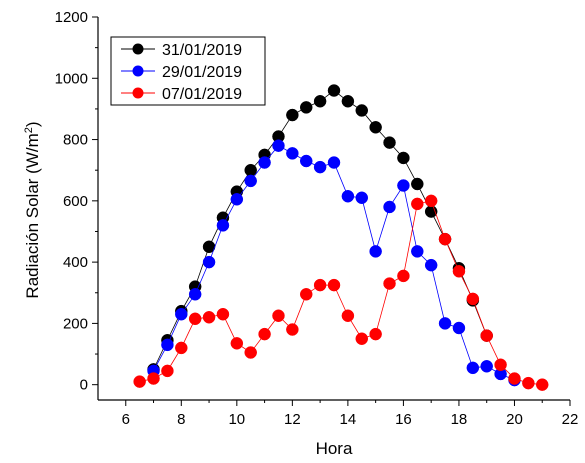  Describe the element at coordinates (75, 140) in the screenshot. I see `y-tick-label: 800` at that location.